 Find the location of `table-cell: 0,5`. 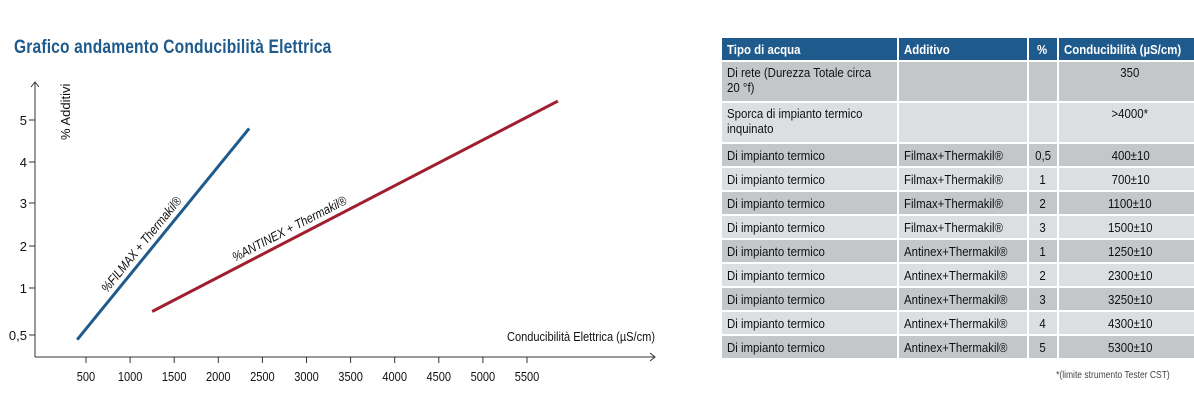

table-cell: 0,5 is located at coordinates (1042, 155).